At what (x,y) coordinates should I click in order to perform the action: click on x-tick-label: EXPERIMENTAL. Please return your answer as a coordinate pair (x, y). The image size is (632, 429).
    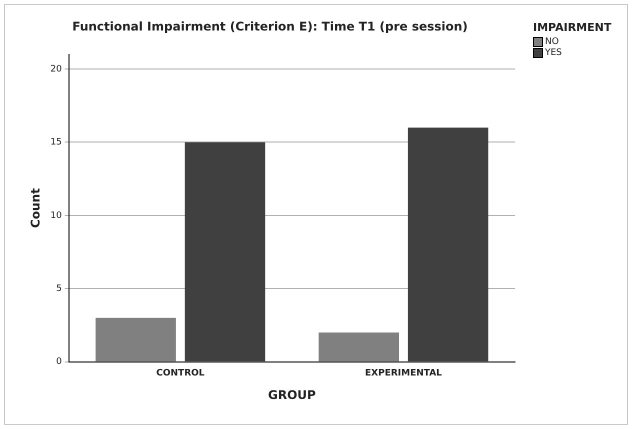
    Looking at the image, I should click on (403, 373).